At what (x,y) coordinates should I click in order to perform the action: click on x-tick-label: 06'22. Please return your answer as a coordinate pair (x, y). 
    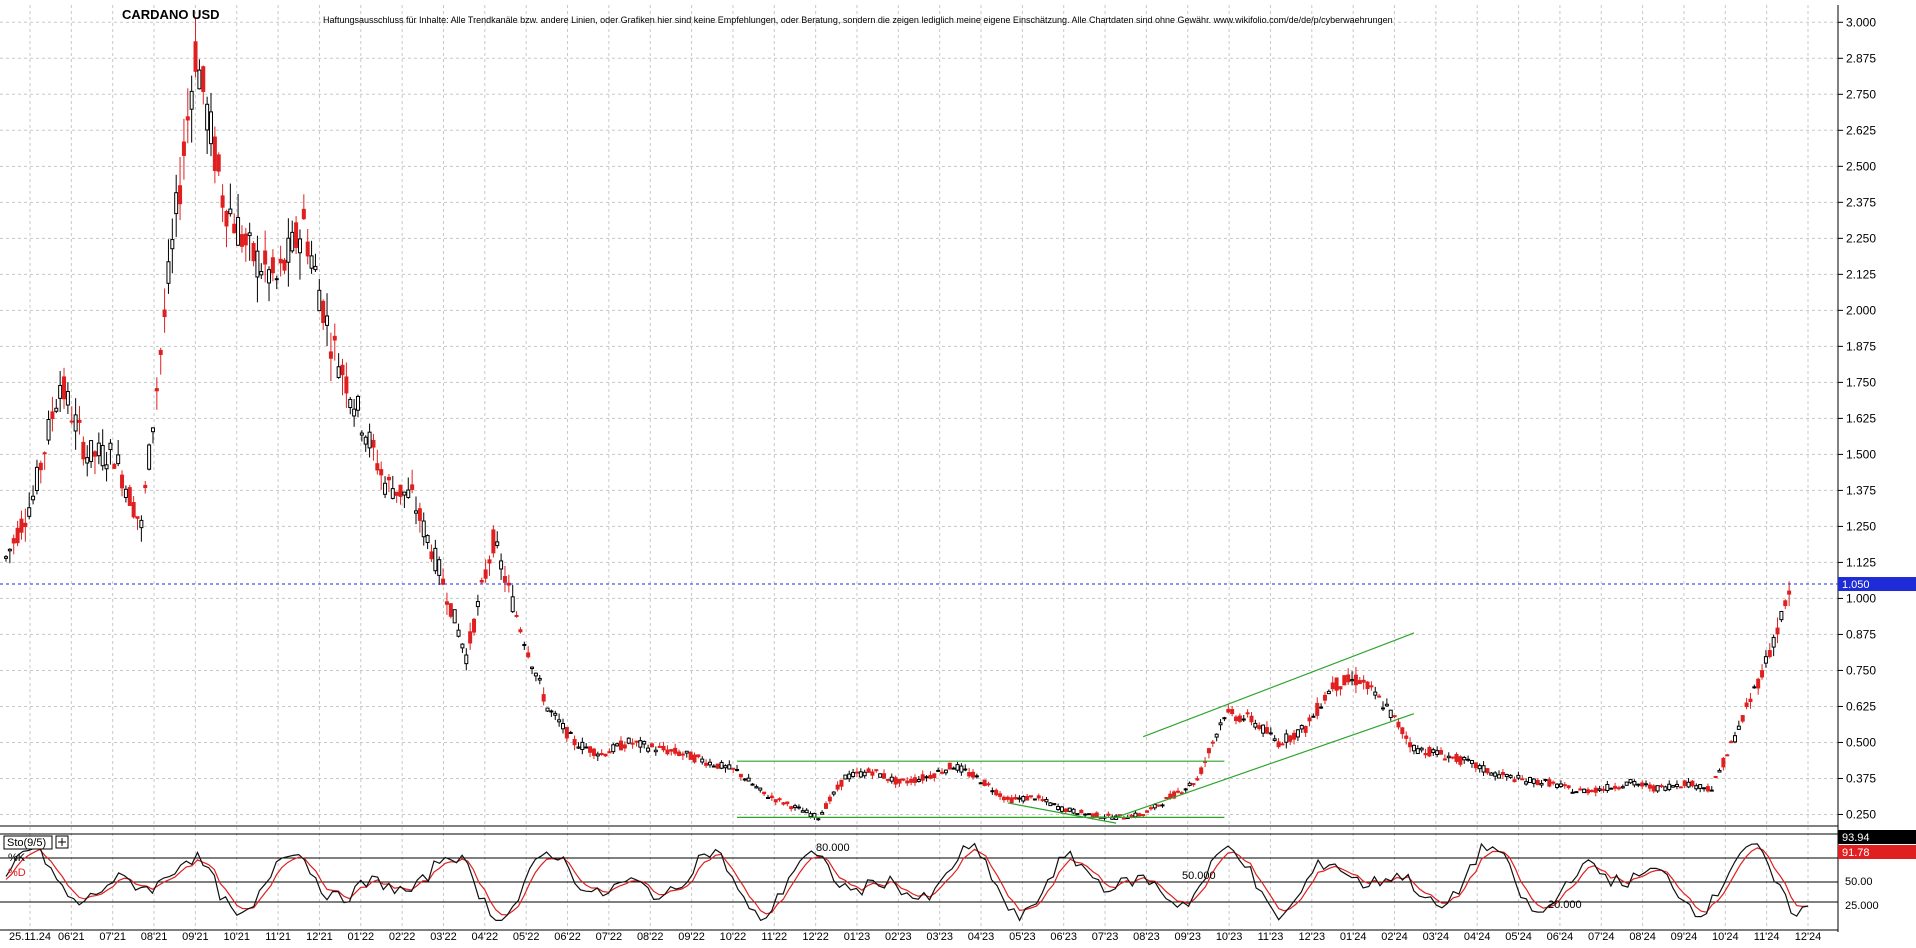
    Looking at the image, I should click on (567, 937).